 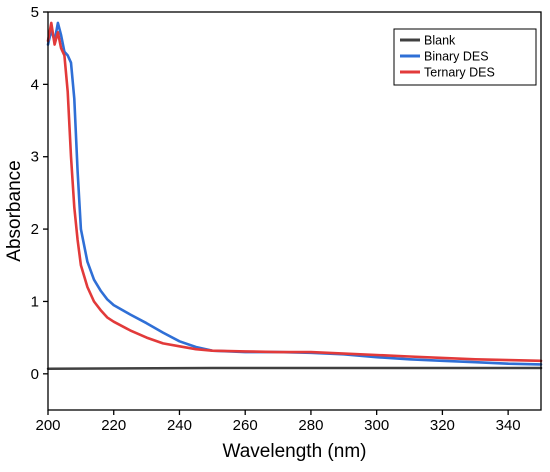 What do you see at coordinates (35, 229) in the screenshot?
I see `y-tick-label: 2` at bounding box center [35, 229].